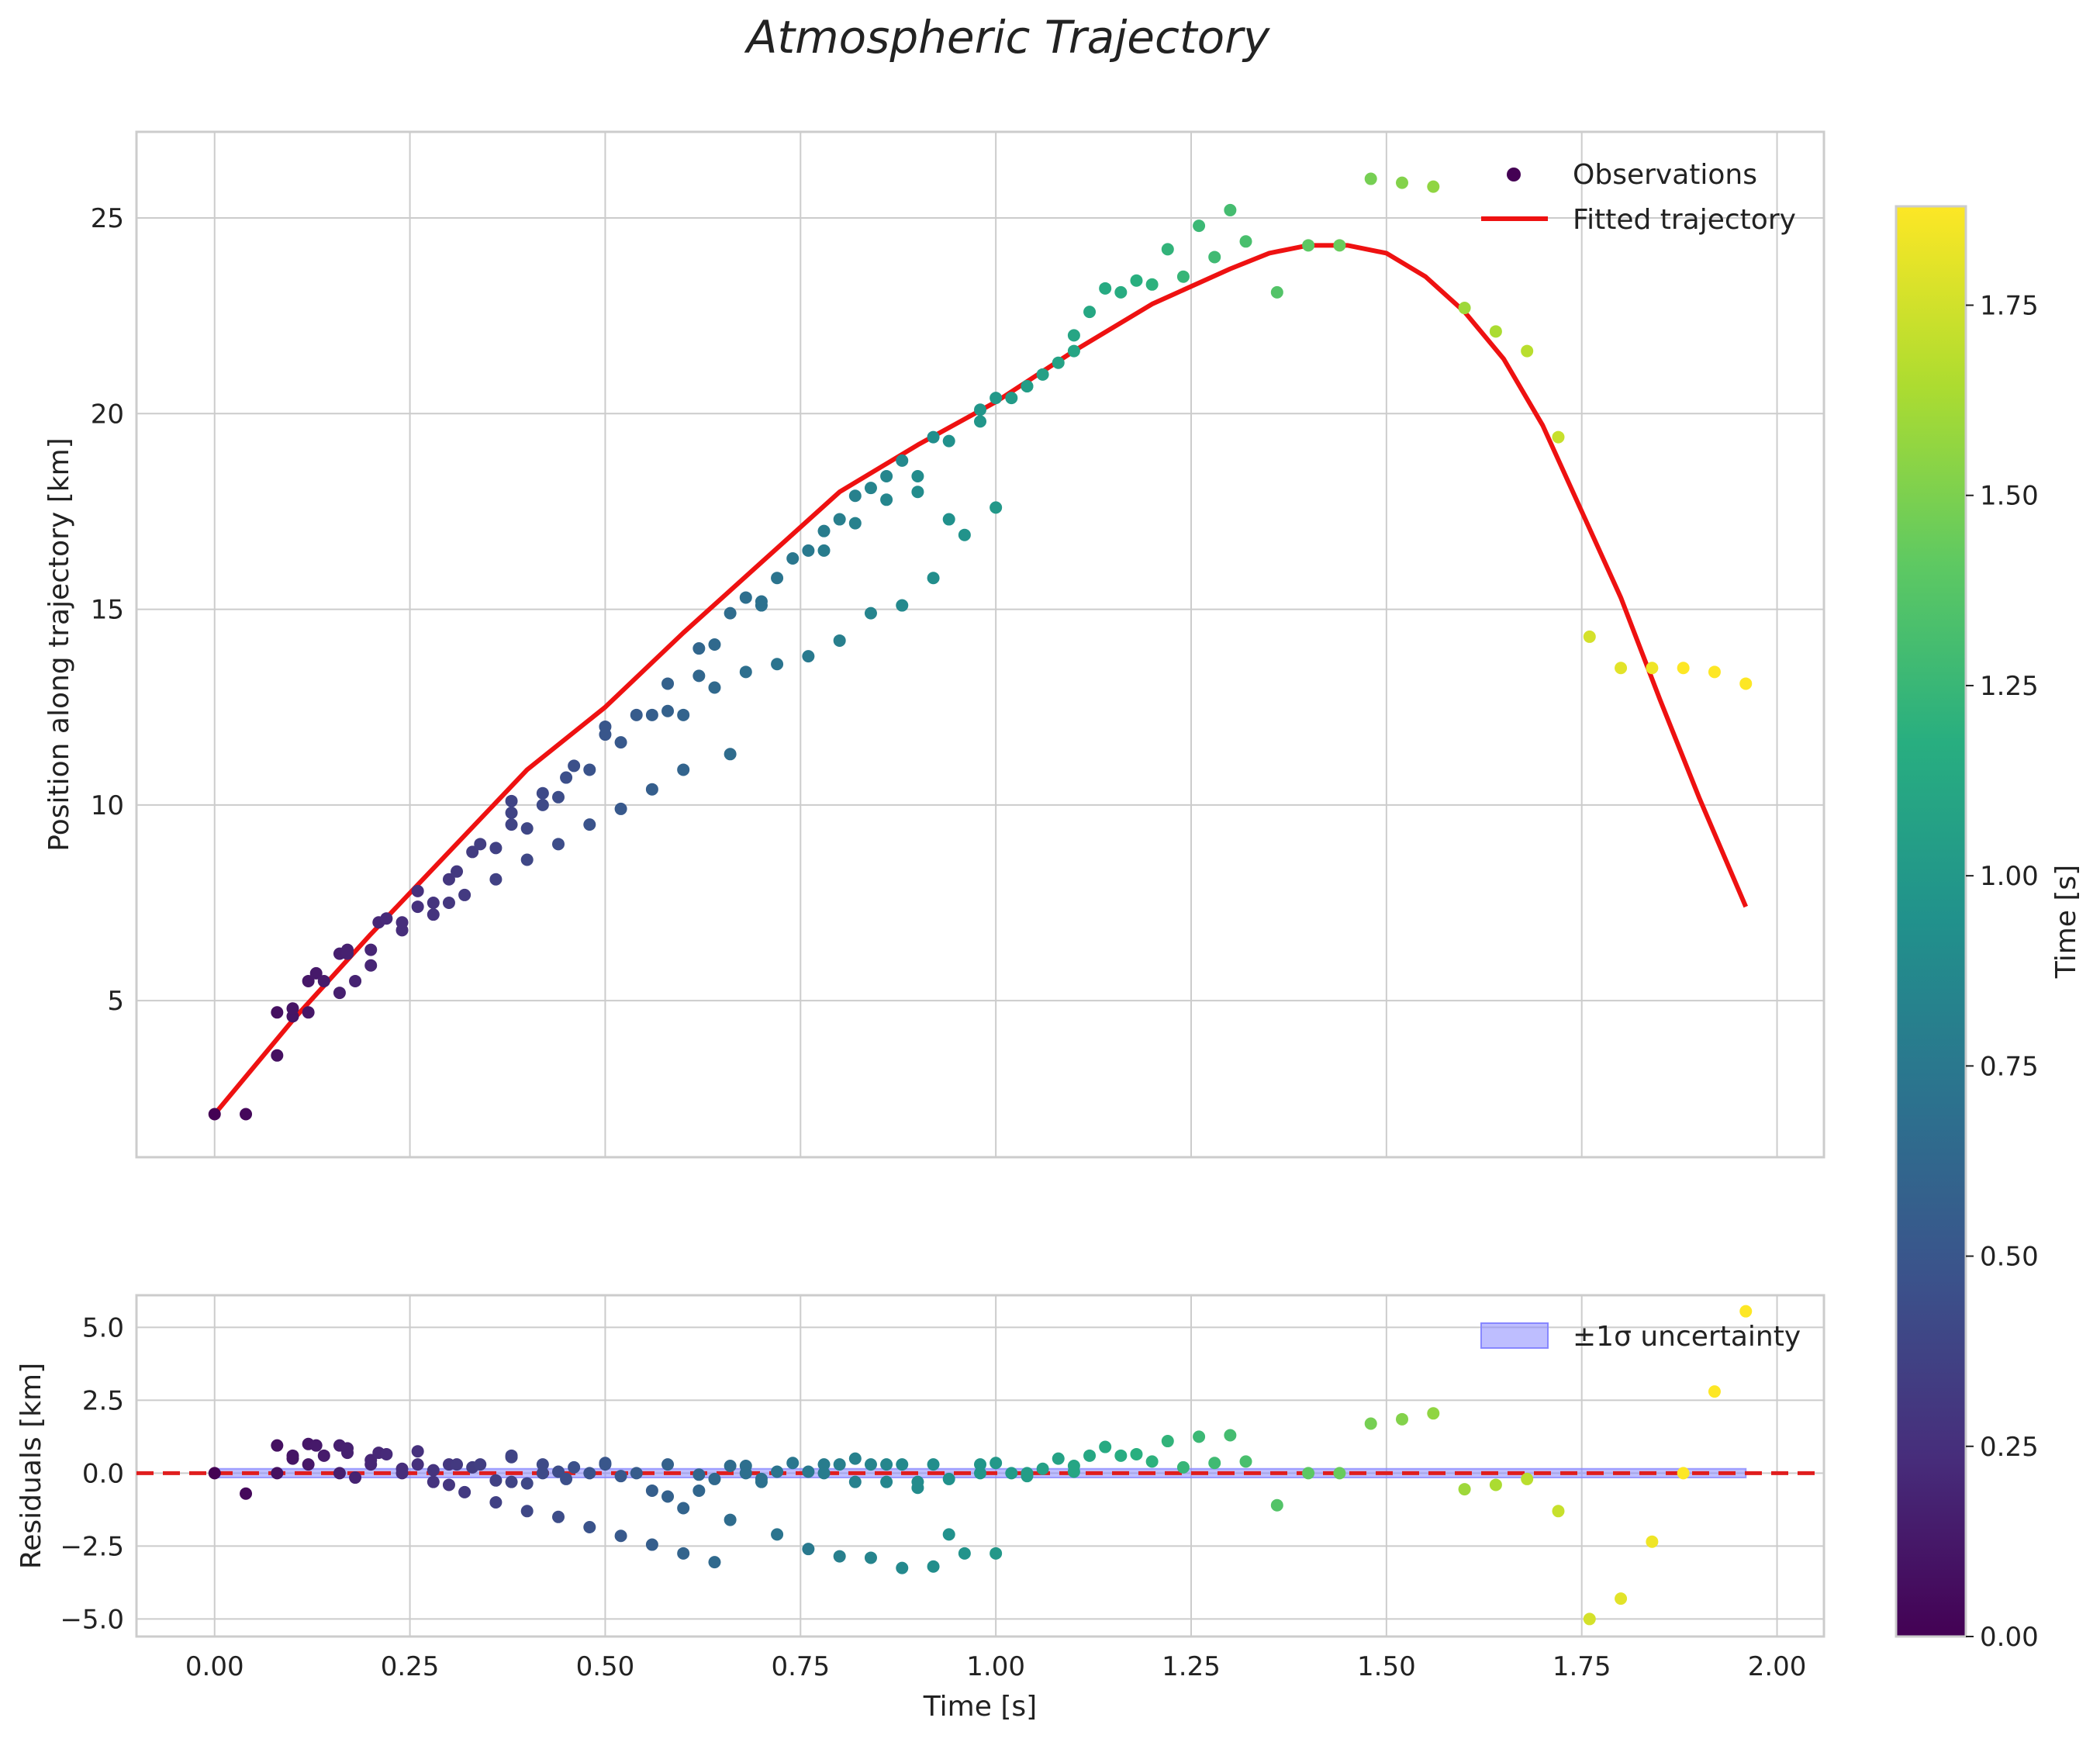 Image resolution: width=2100 pixels, height=1742 pixels. I want to click on main-y-tick-label: 20, so click(107, 414).